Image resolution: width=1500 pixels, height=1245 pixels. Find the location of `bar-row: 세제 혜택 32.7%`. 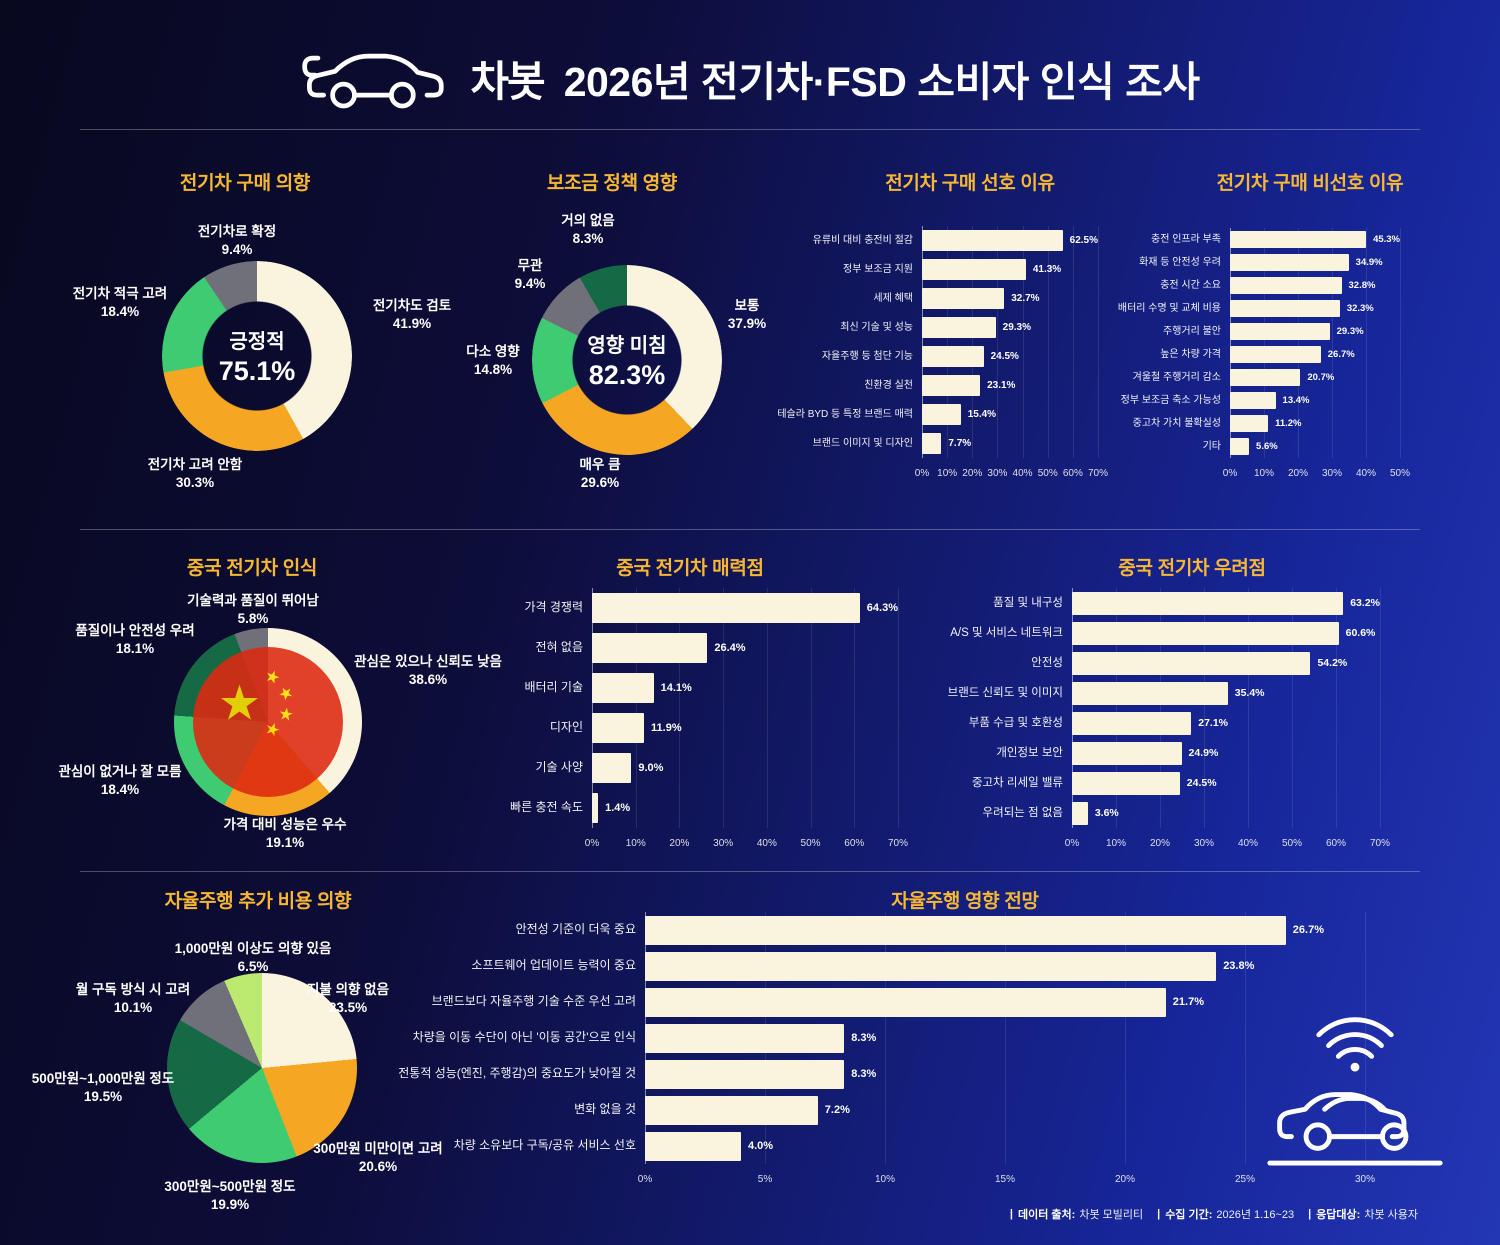

bar-row: 세제 혜택 32.7% is located at coordinates (931, 298).